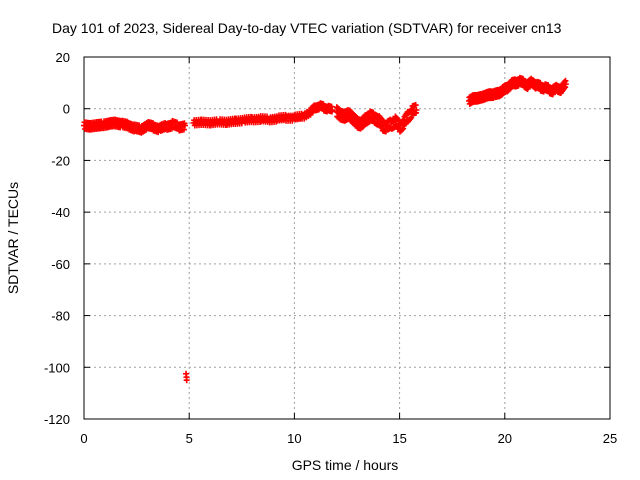  What do you see at coordinates (60, 160) in the screenshot?
I see `y-tick-label: -20` at bounding box center [60, 160].